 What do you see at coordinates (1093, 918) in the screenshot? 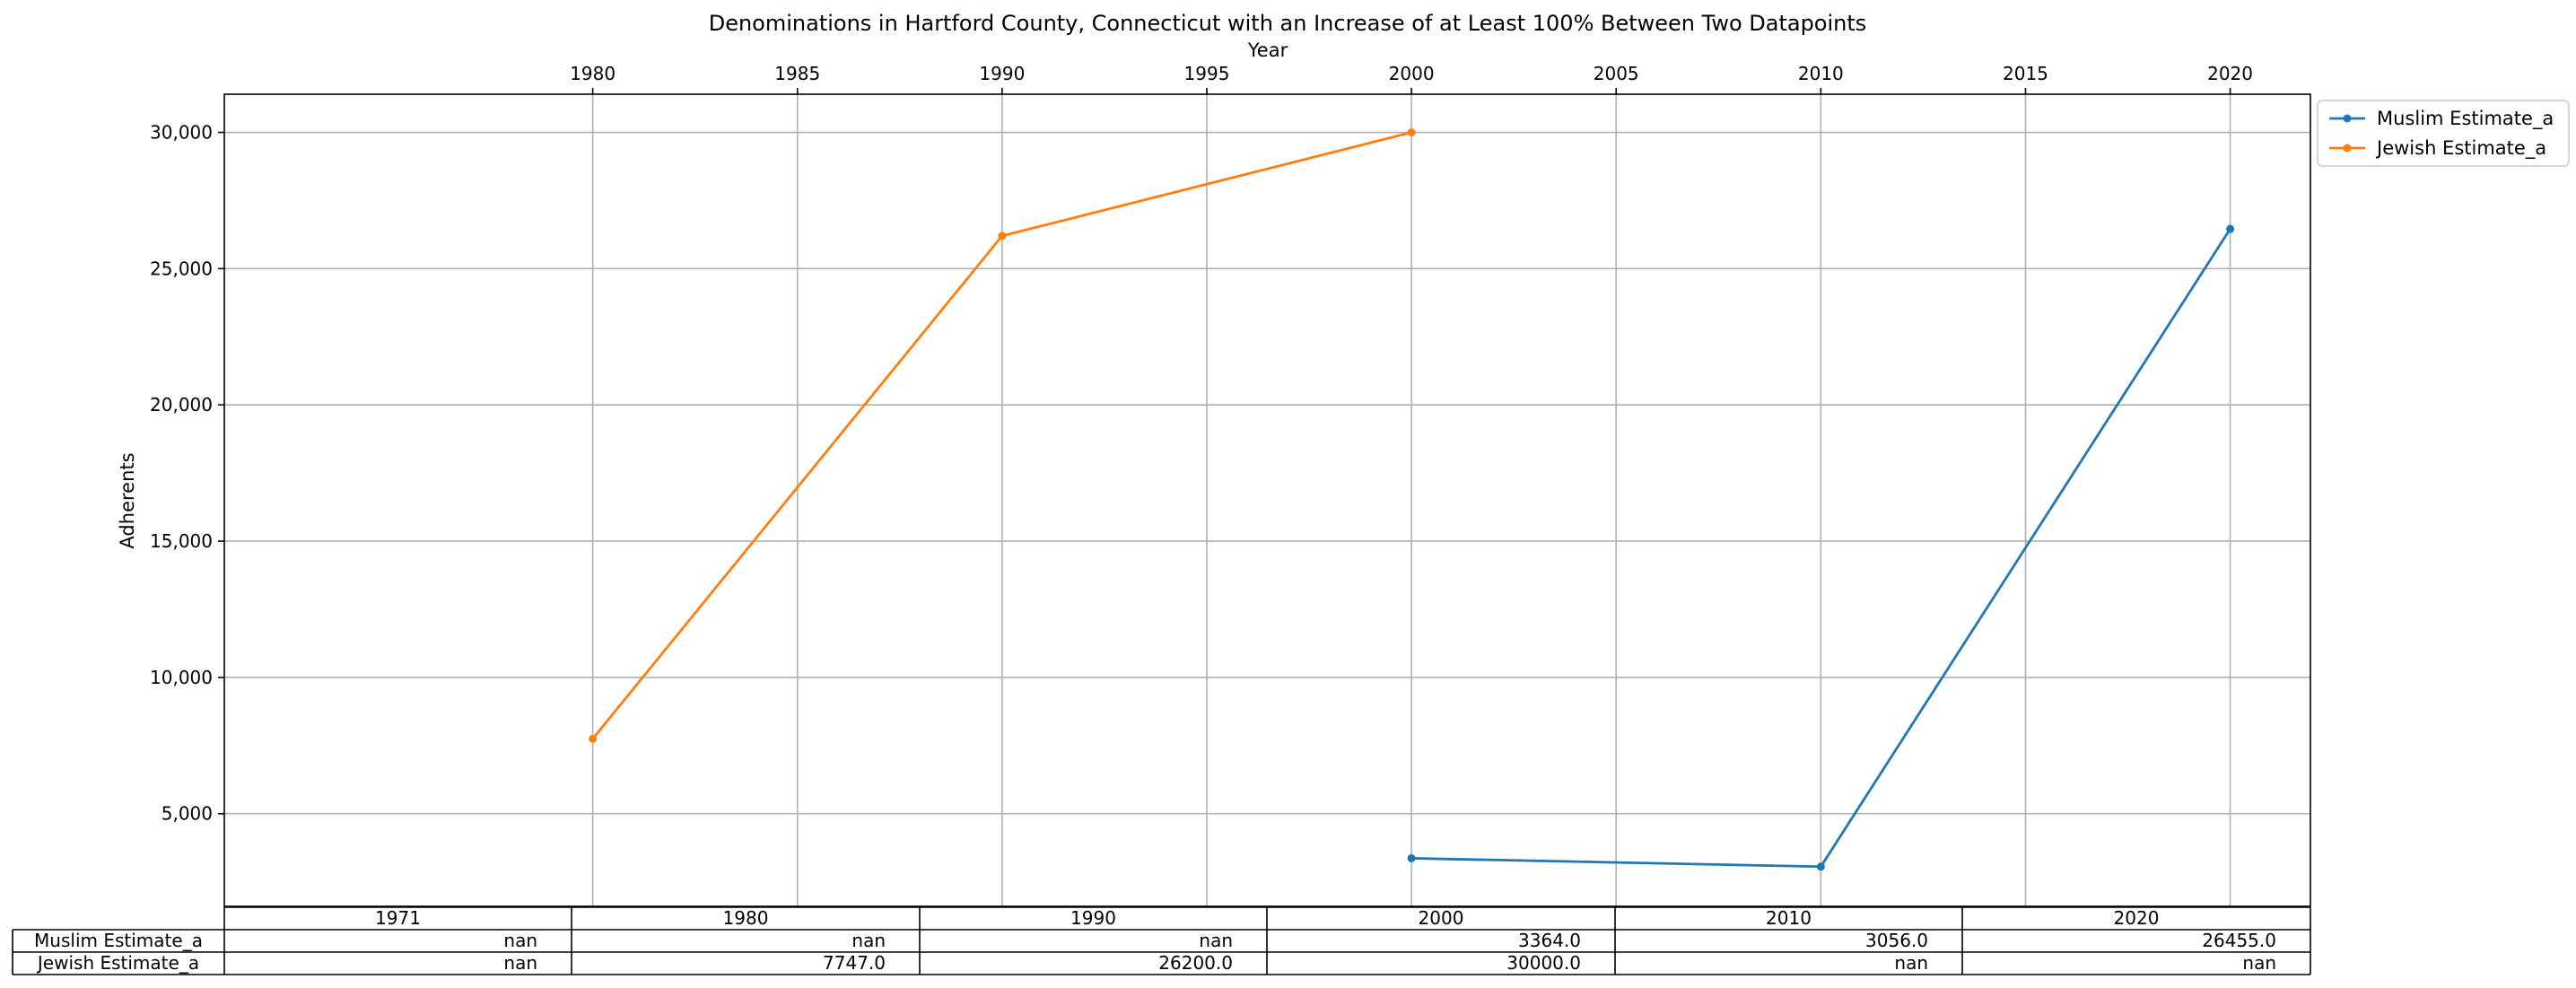
I see `table-column-header: 1990` at bounding box center [1093, 918].